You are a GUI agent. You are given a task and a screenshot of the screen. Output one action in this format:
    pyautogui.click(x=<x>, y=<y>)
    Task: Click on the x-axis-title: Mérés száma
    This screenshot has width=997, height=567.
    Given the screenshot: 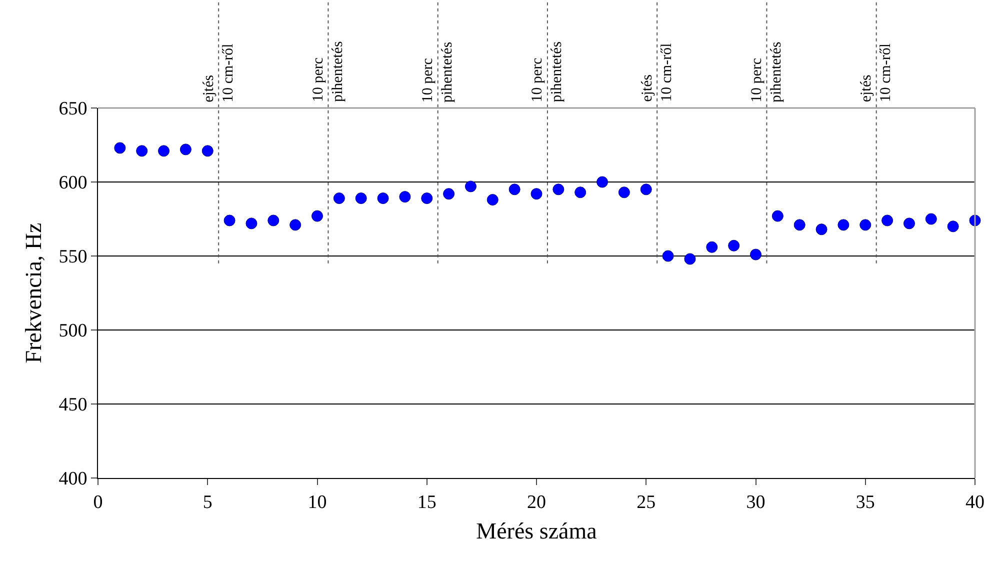 What is the action you would take?
    pyautogui.click(x=536, y=531)
    